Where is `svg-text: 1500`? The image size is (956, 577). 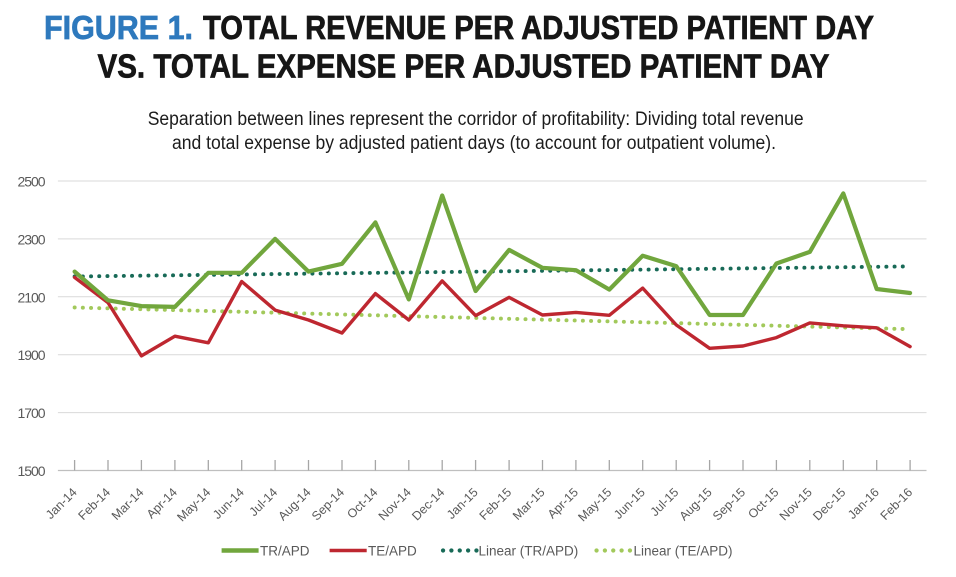 svg-text: 1500 is located at coordinates (32, 471).